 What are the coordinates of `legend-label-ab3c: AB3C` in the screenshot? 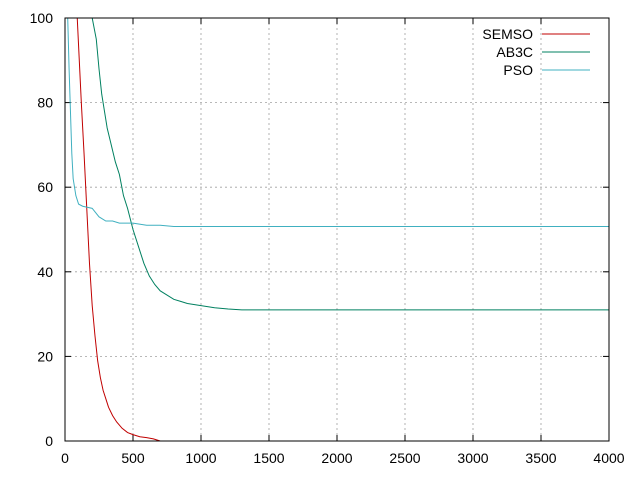 It's located at (514, 52).